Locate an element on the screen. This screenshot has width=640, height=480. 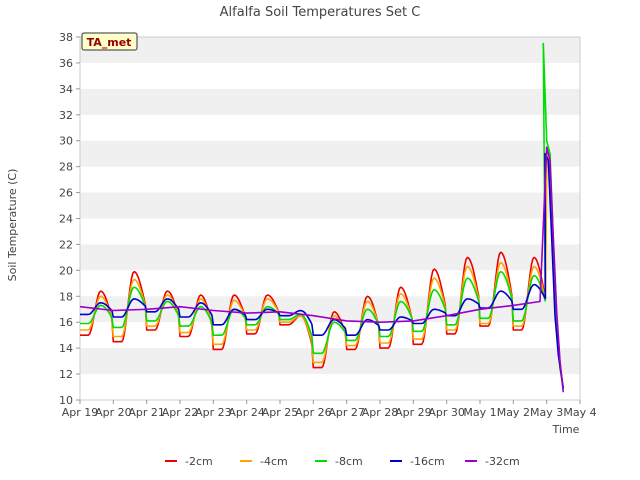
badge-box is located at coordinates (109, 41).